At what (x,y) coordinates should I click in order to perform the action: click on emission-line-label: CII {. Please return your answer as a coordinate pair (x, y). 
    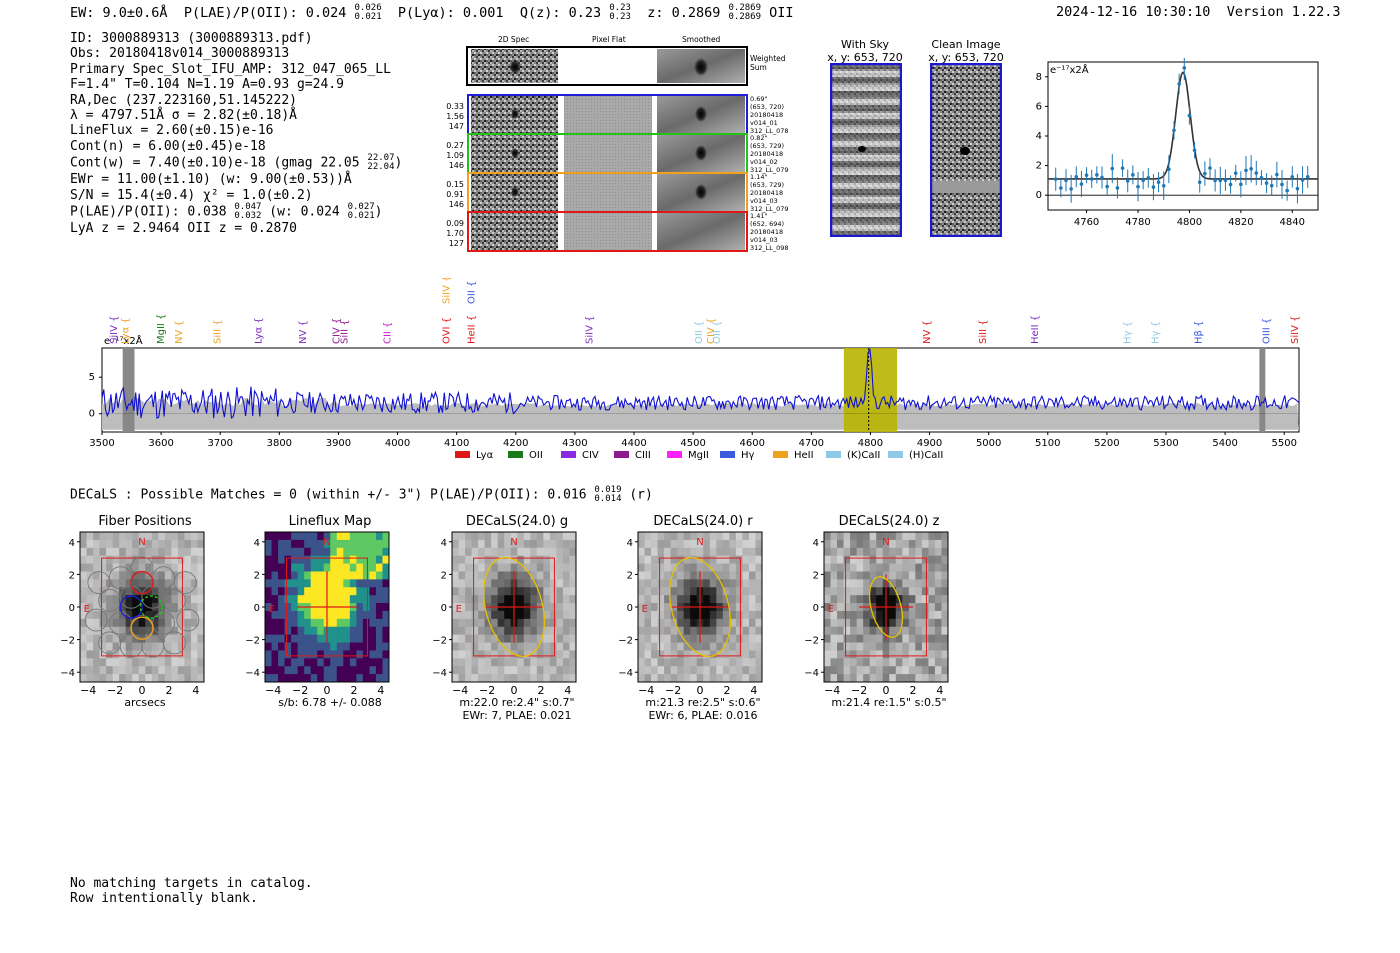
    Looking at the image, I should click on (388, 333).